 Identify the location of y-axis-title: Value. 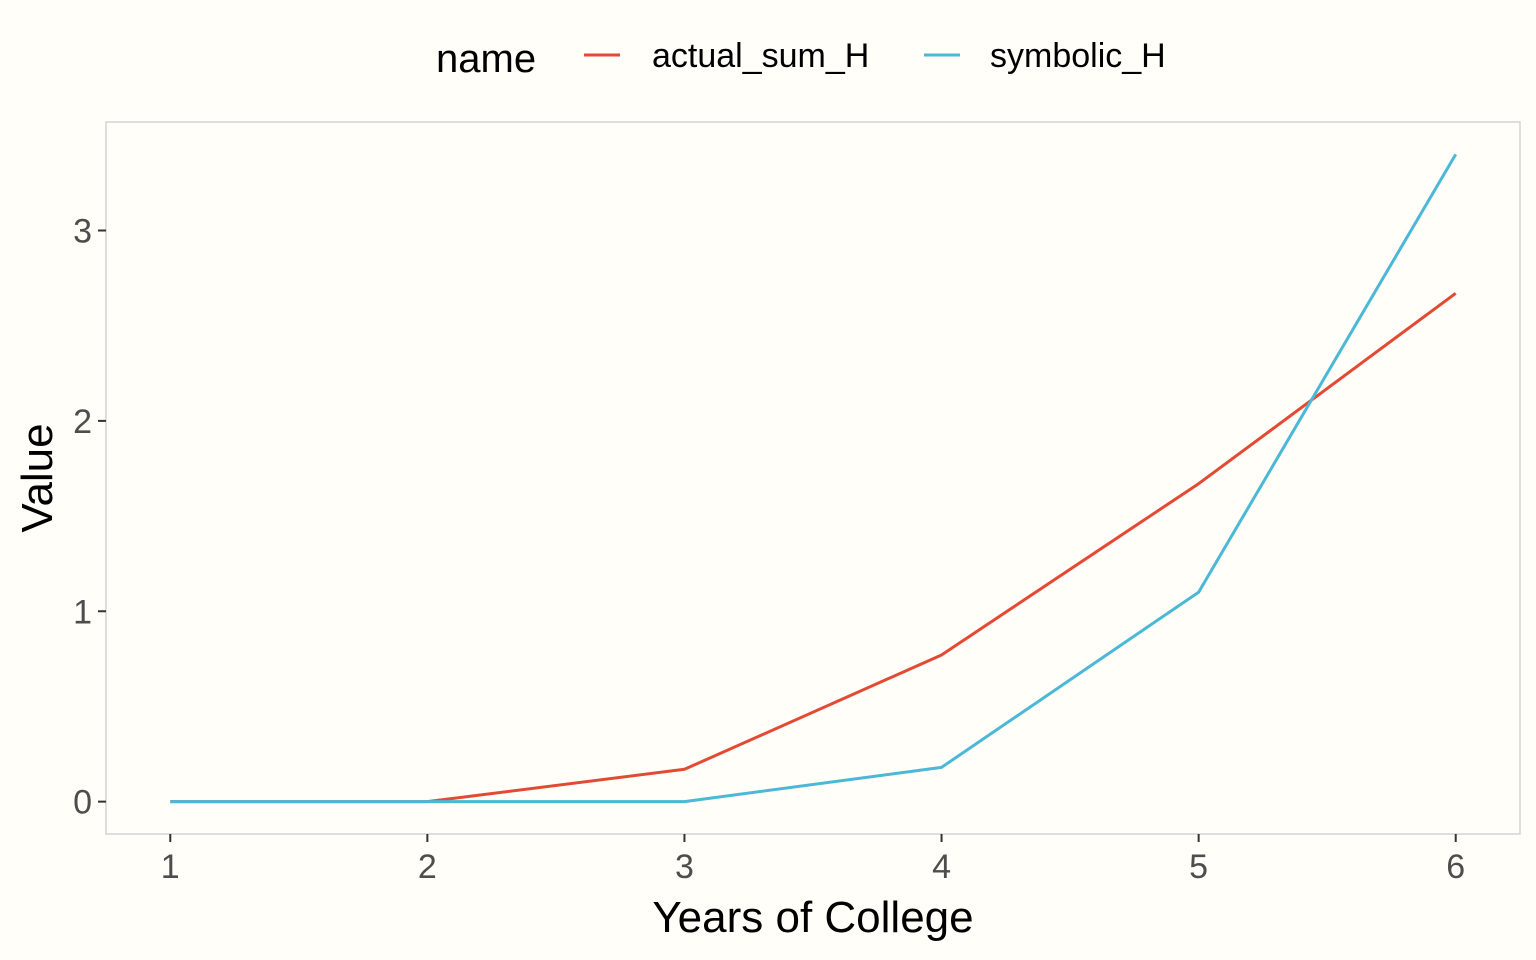
(37, 477).